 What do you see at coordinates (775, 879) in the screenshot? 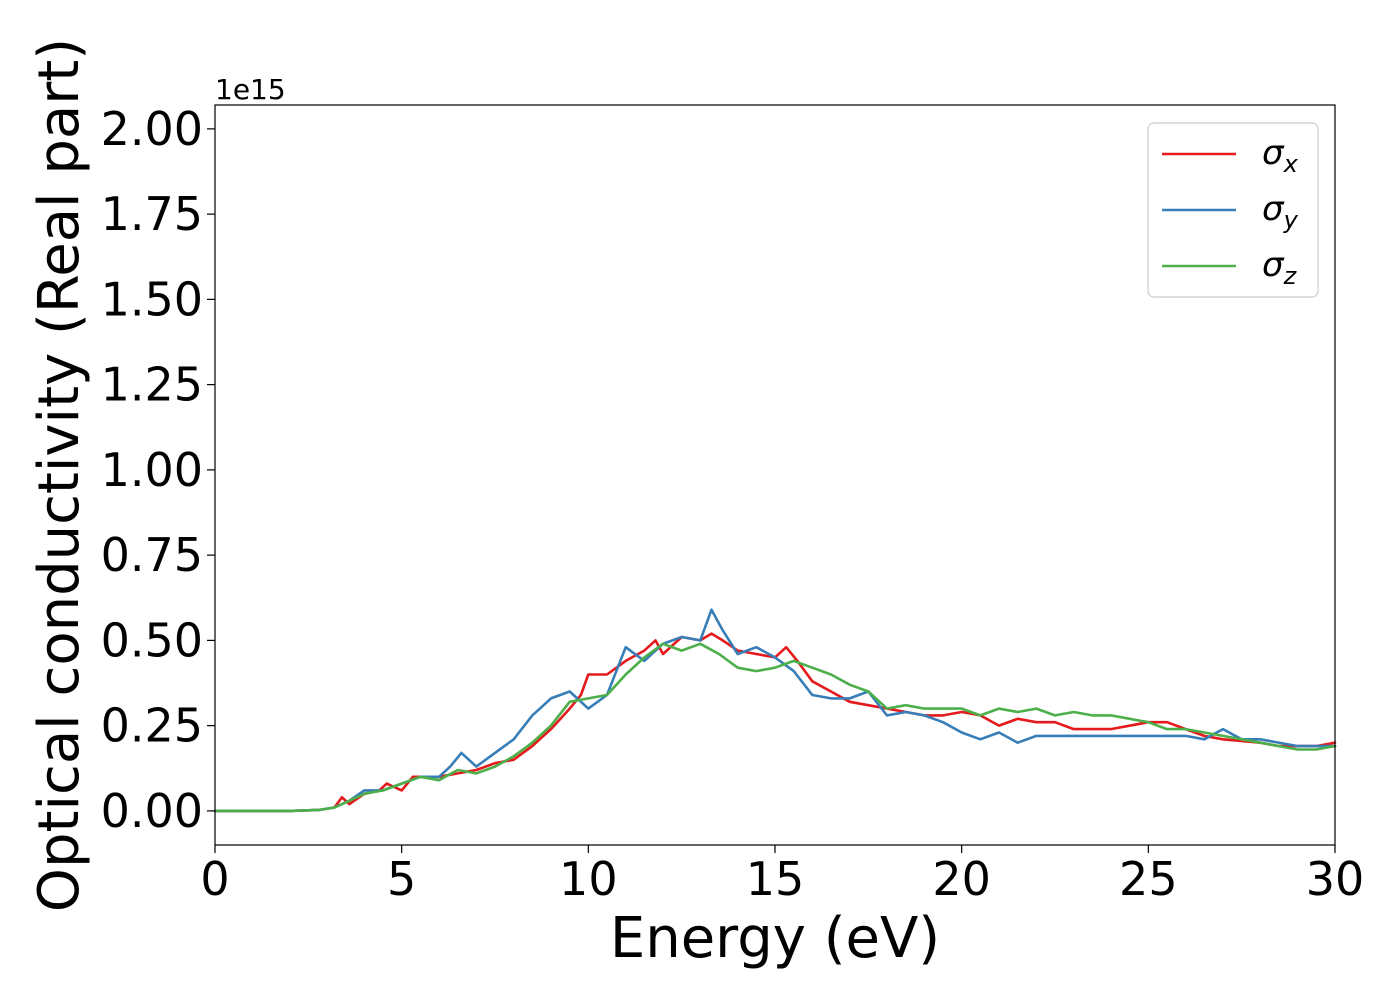
I see `x-tick-label: 15` at bounding box center [775, 879].